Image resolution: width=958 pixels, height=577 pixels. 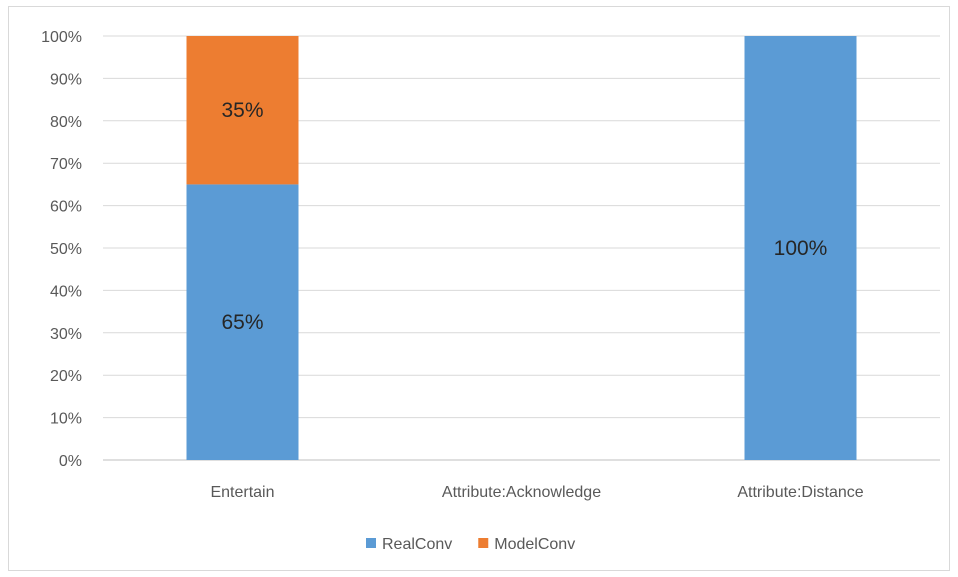 I want to click on y-tick-label: 50%, so click(x=66, y=249).